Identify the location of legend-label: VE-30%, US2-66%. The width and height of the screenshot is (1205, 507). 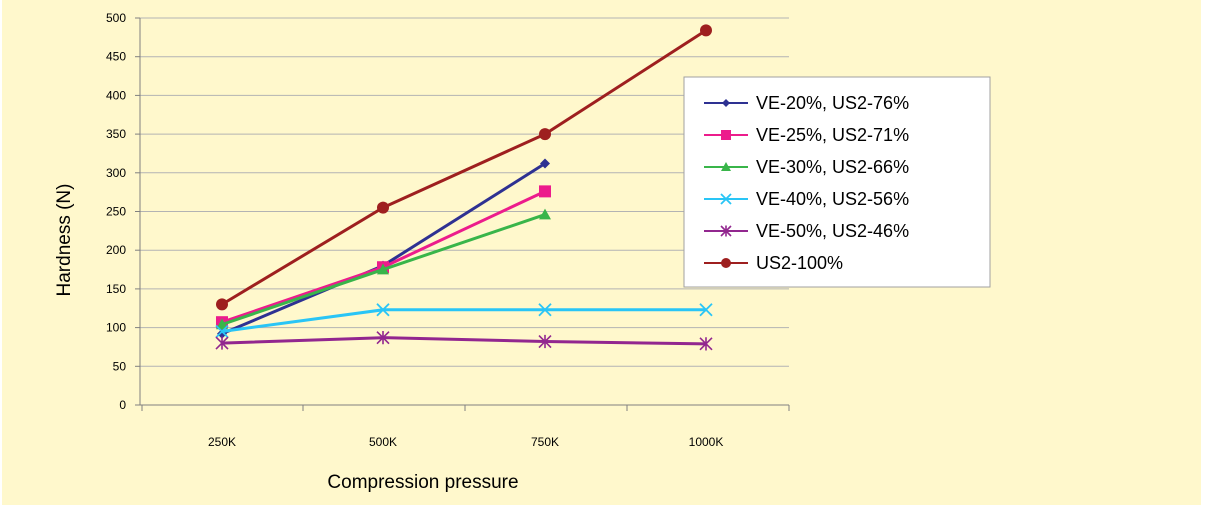
(832, 167).